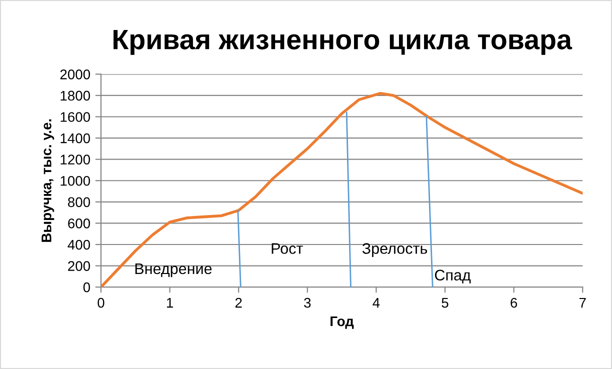 The width and height of the screenshot is (612, 369). What do you see at coordinates (582, 303) in the screenshot?
I see `x-tick-label: 7` at bounding box center [582, 303].